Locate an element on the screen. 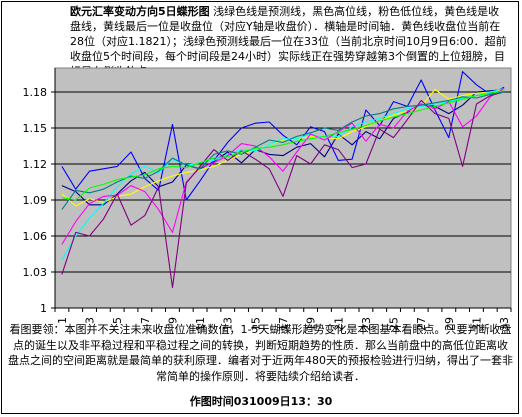 The height and width of the screenshot is (417, 522). x-tick-label: 21 is located at coordinates (338, 324).